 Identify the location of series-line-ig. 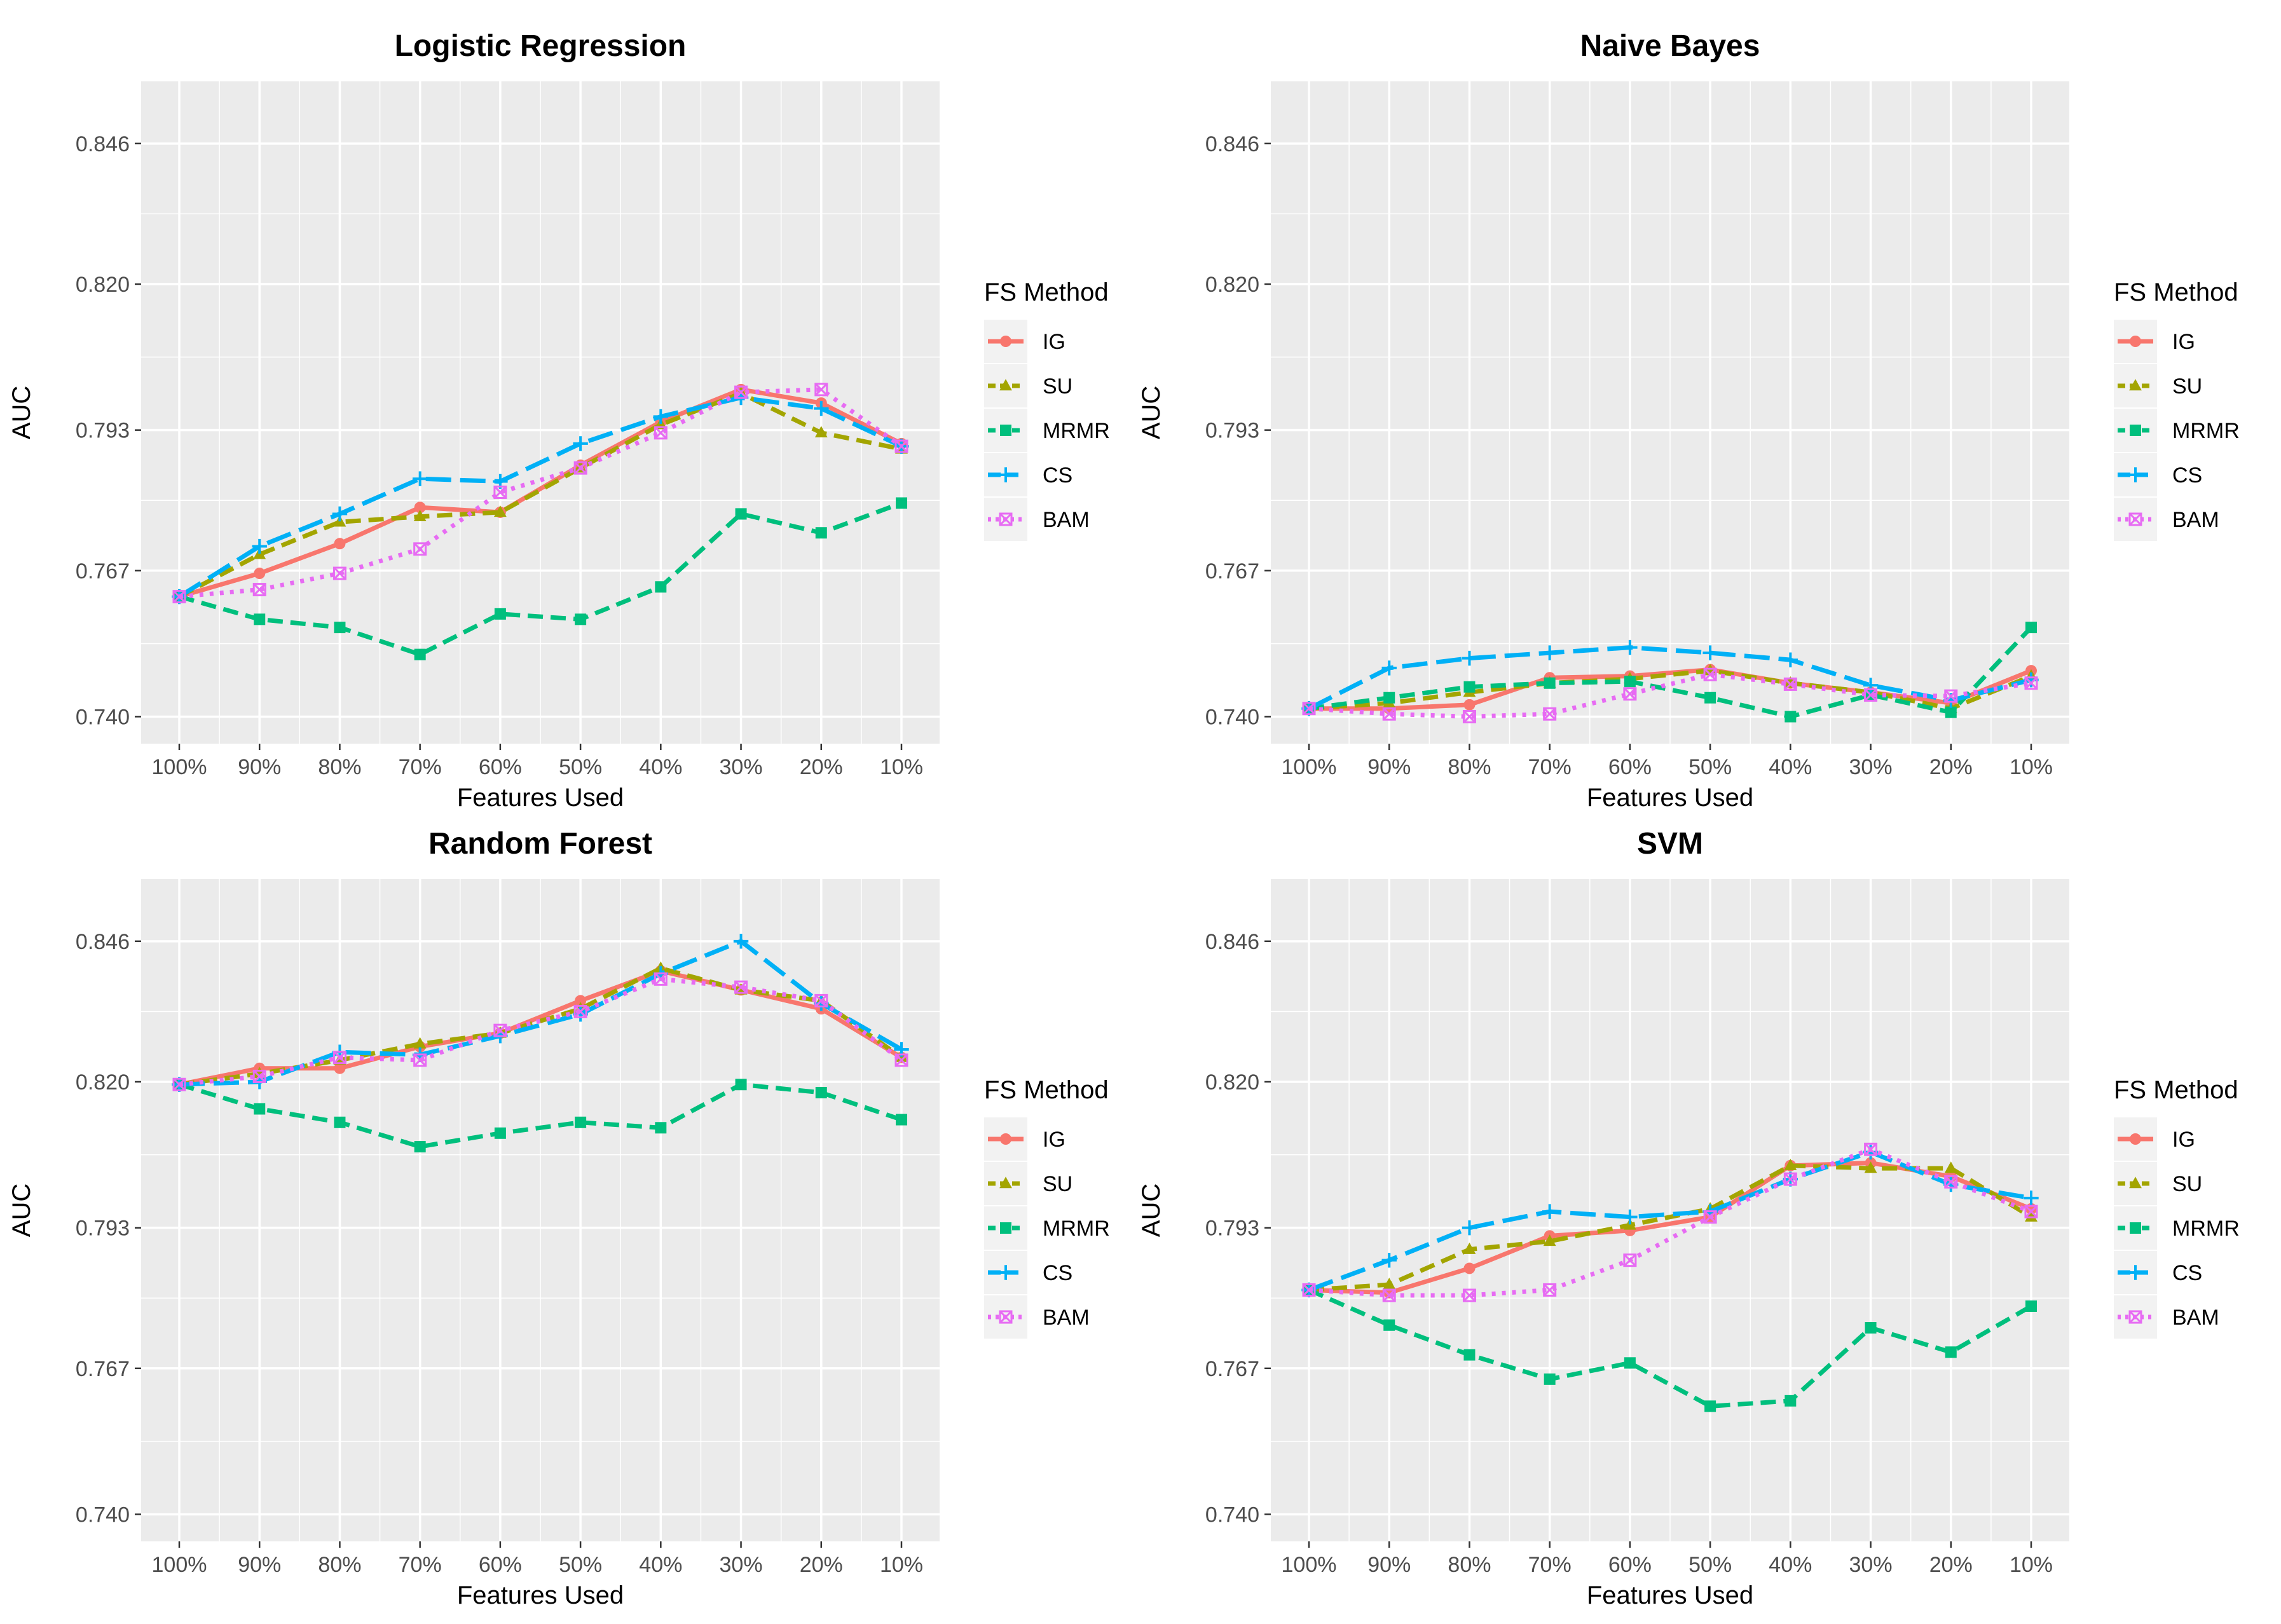
(541, 493).